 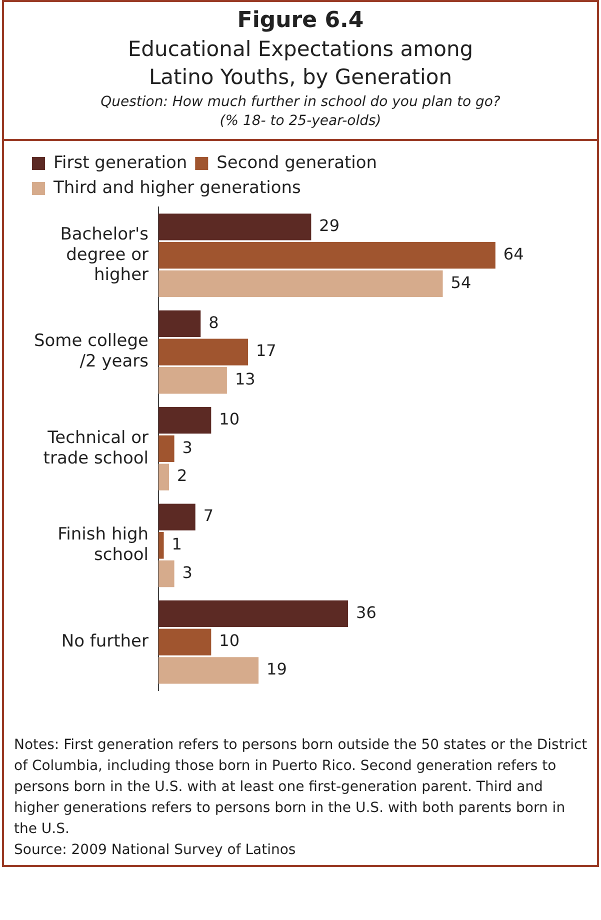 I want to click on data-label: 29, so click(x=329, y=226).